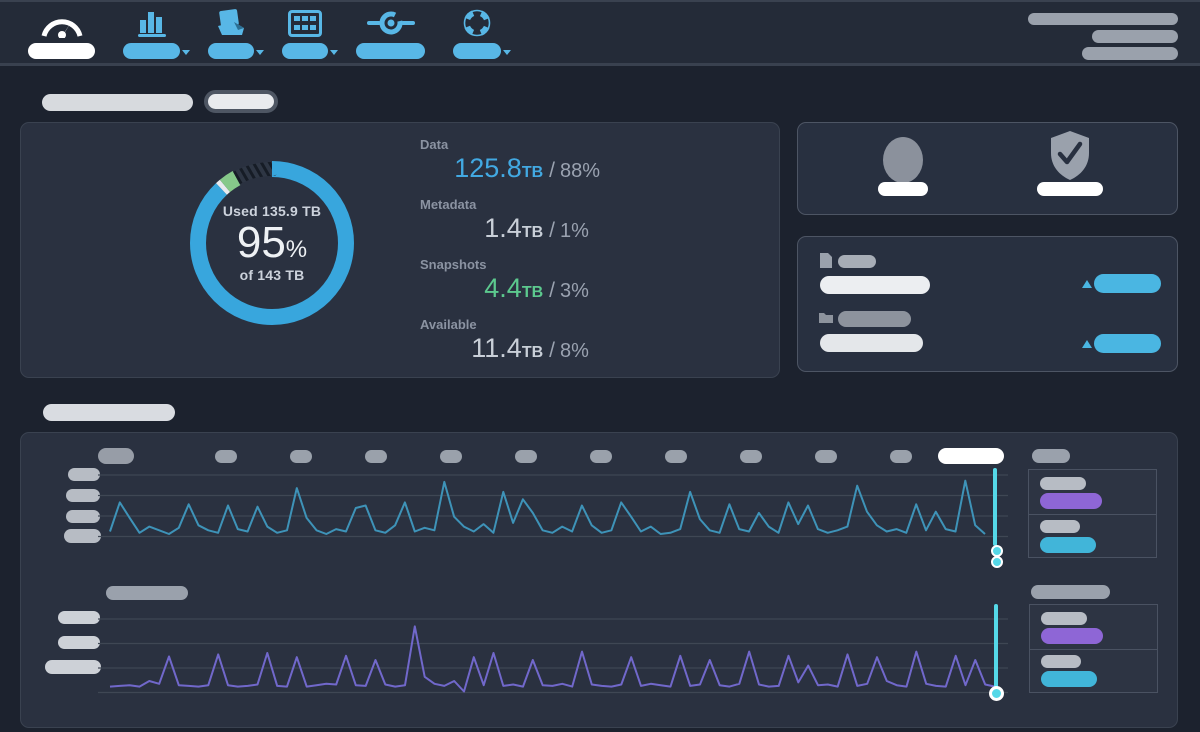  Describe the element at coordinates (600, 33) in the screenshot. I see `top-navbar` at that location.